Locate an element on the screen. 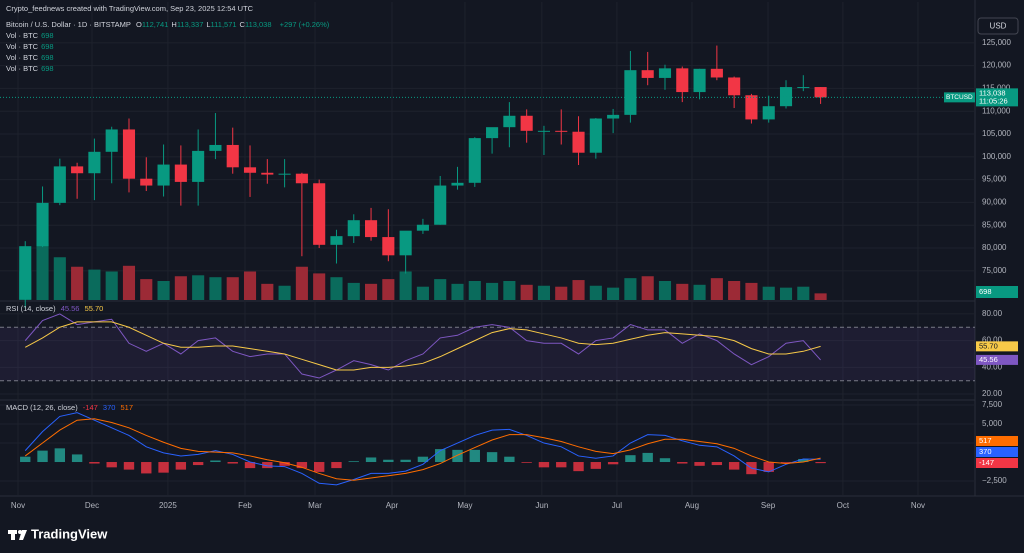 This screenshot has height=553, width=1024. y-tick-label: 80,000 is located at coordinates (994, 247).